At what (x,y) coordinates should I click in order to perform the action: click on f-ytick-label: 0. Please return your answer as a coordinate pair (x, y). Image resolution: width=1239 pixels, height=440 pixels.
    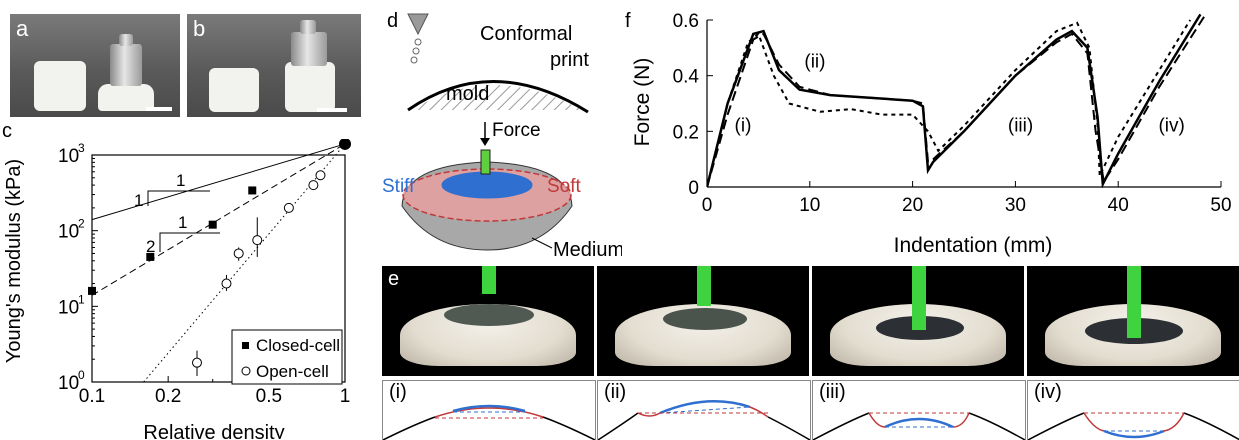
    Looking at the image, I should click on (693, 188).